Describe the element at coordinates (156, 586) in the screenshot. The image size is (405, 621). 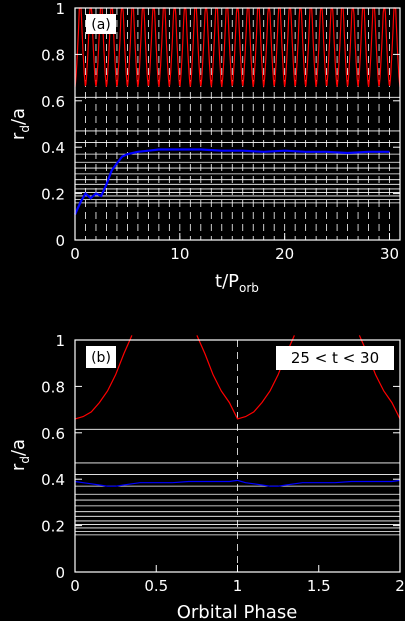
I see `panel-b-xtick-label: 0.5` at that location.